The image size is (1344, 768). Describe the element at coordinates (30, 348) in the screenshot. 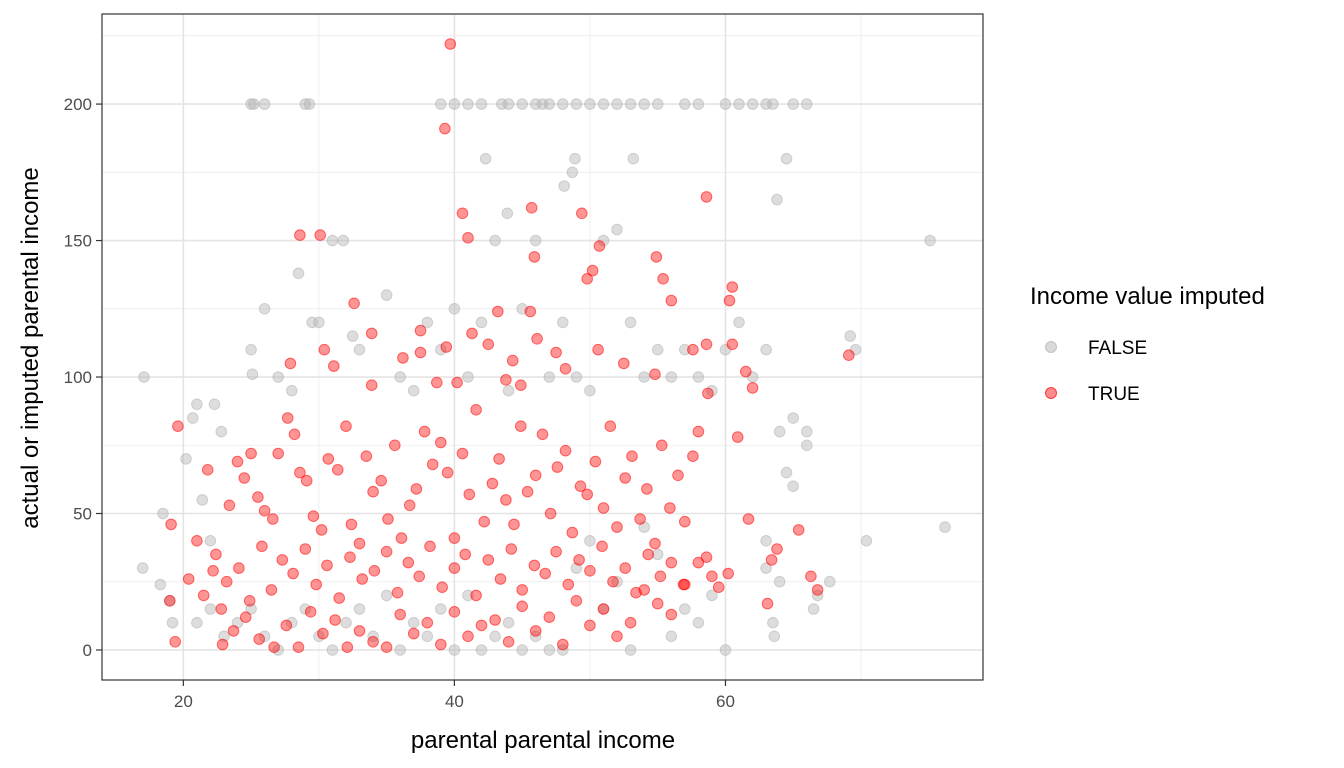

I see `y-axis-title: actual or imputed parental income` at that location.